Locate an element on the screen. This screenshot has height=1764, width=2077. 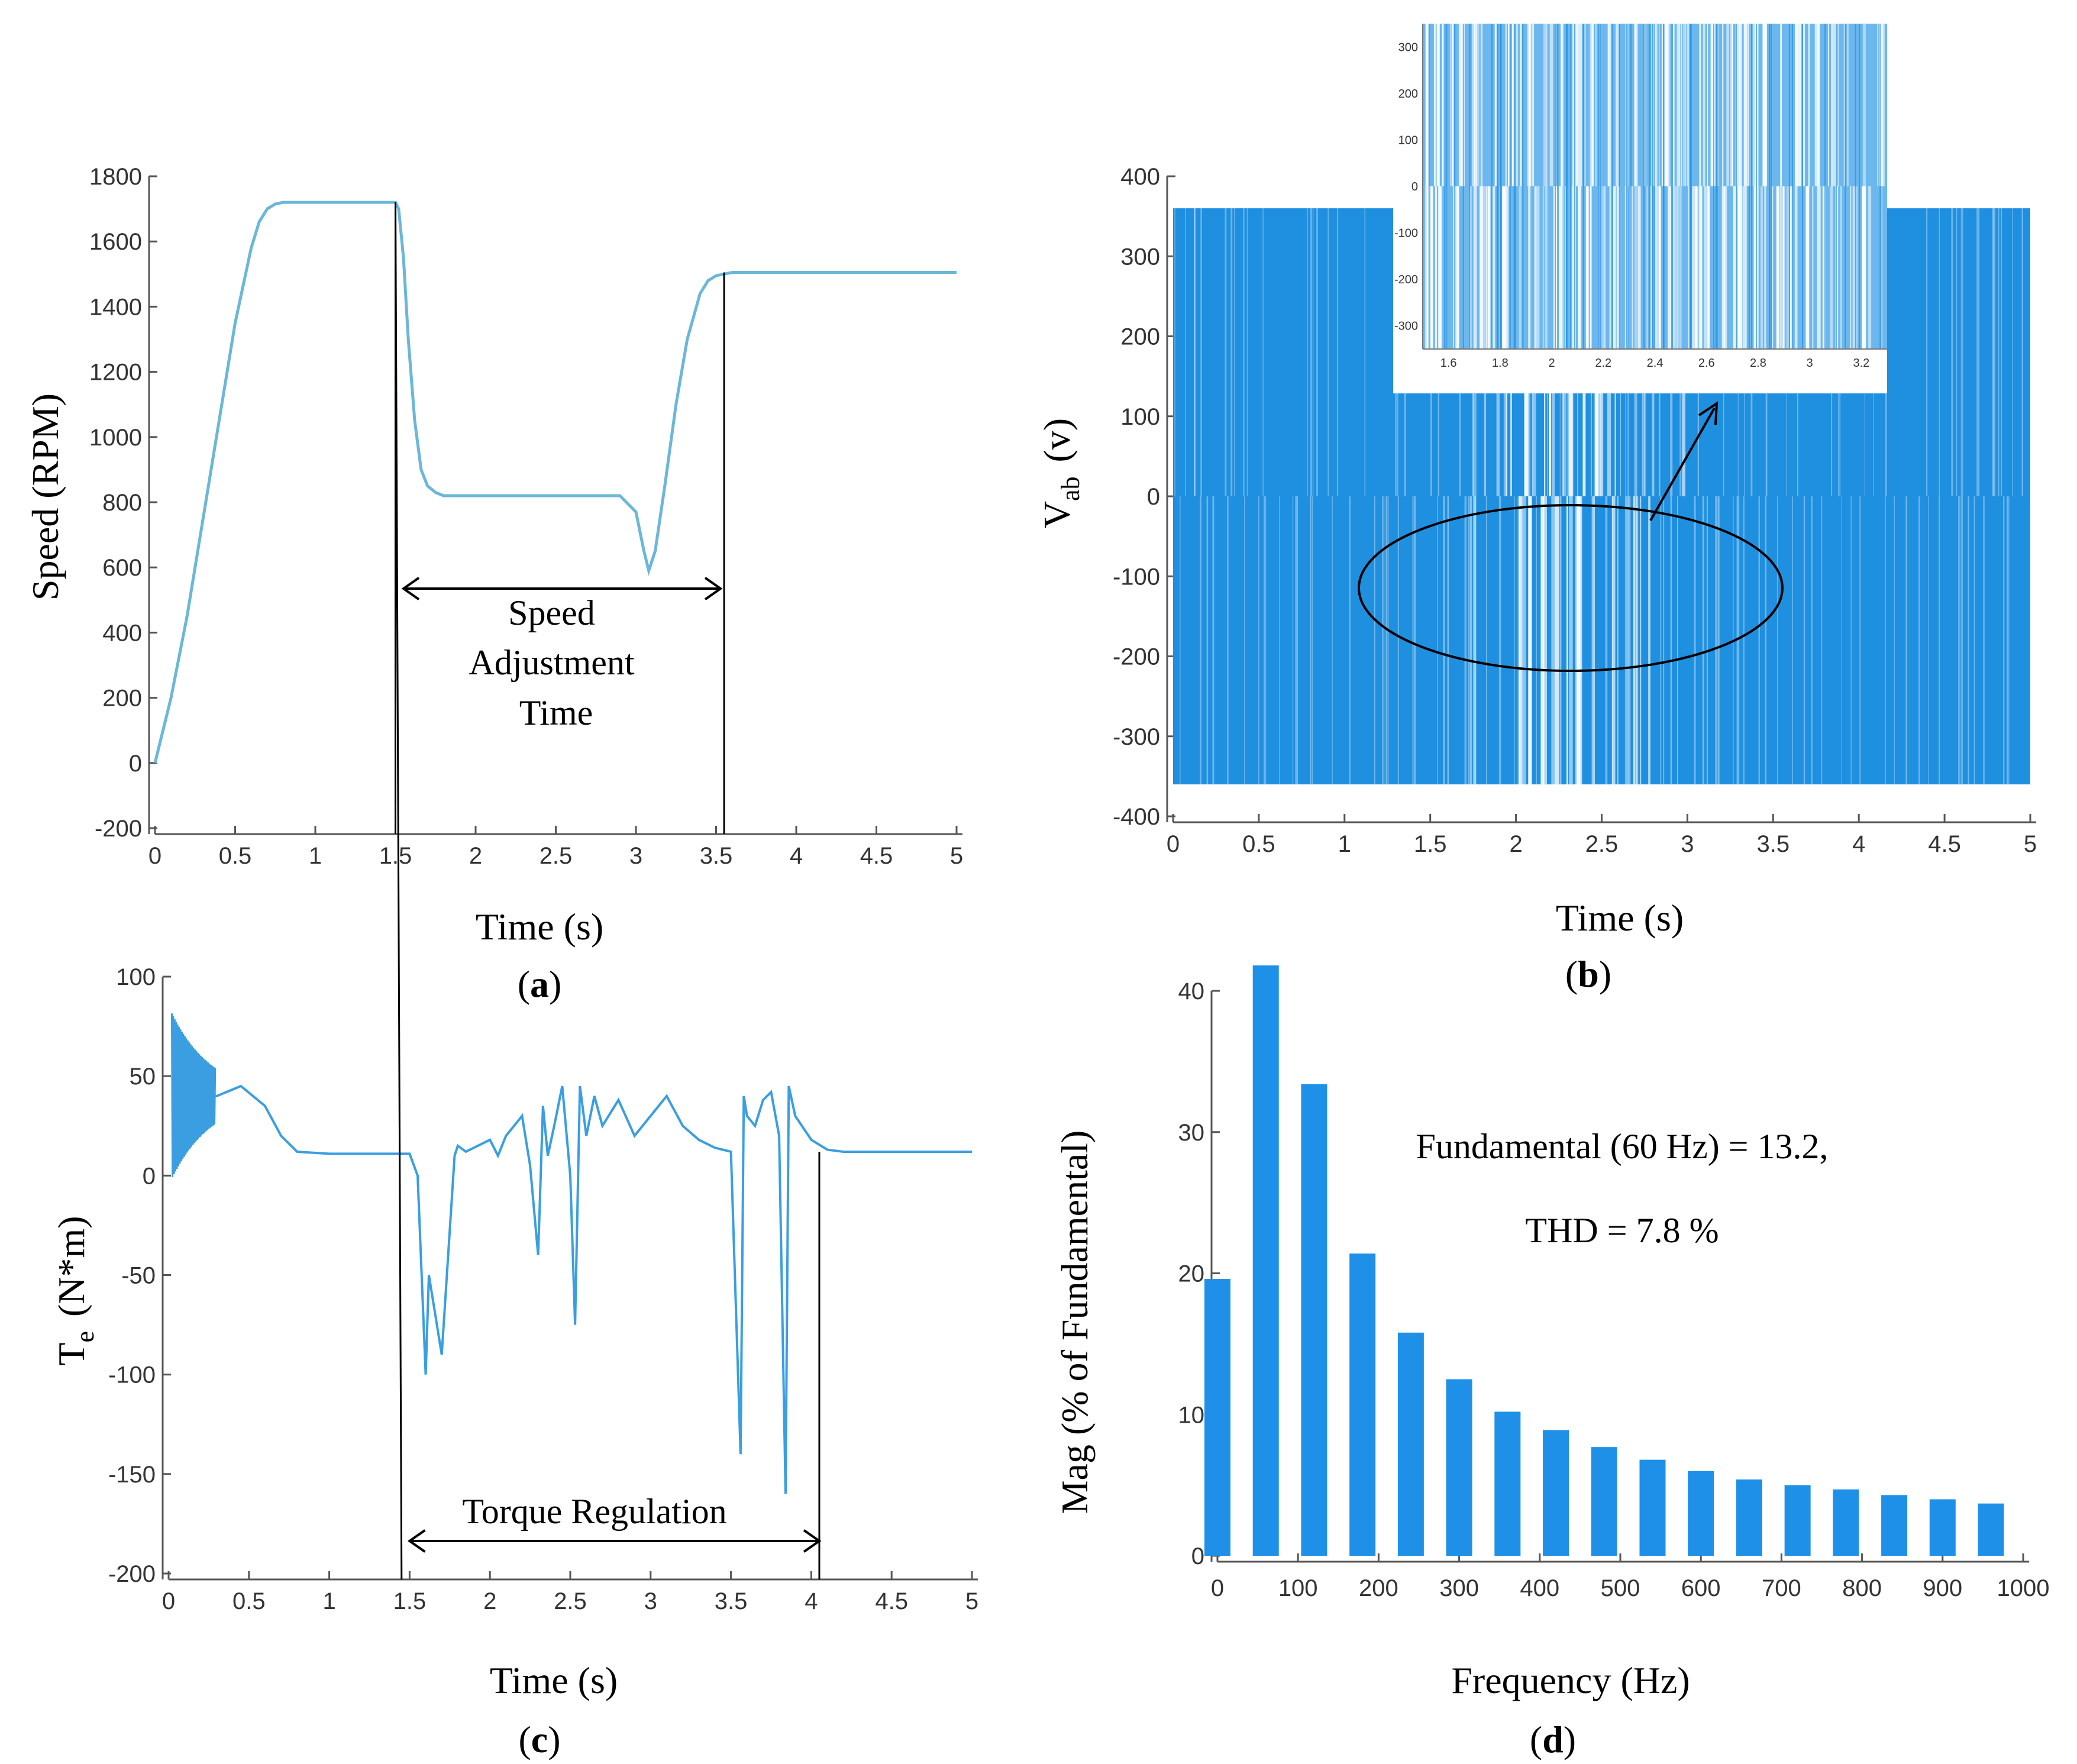
harmonic-x-tick-label: 500 is located at coordinates (1620, 1588).